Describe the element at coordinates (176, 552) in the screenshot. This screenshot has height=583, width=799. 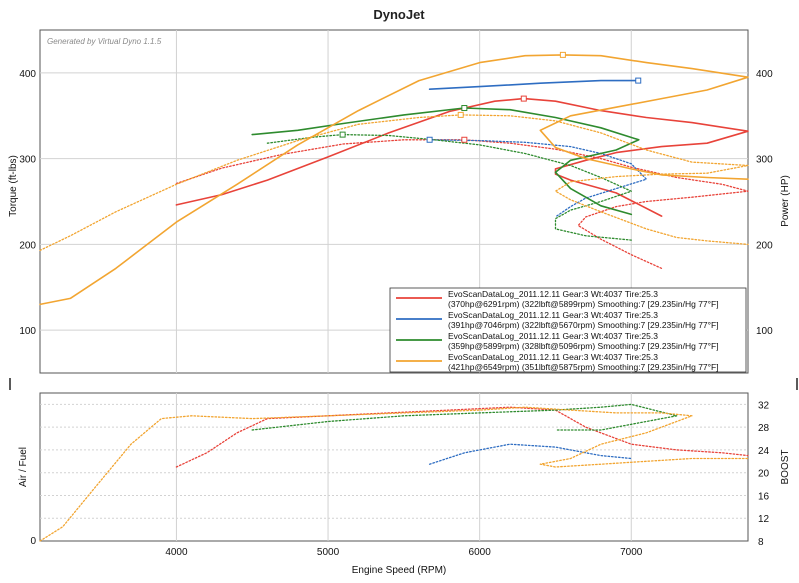
I see `rpm-tick-label: 4000` at that location.